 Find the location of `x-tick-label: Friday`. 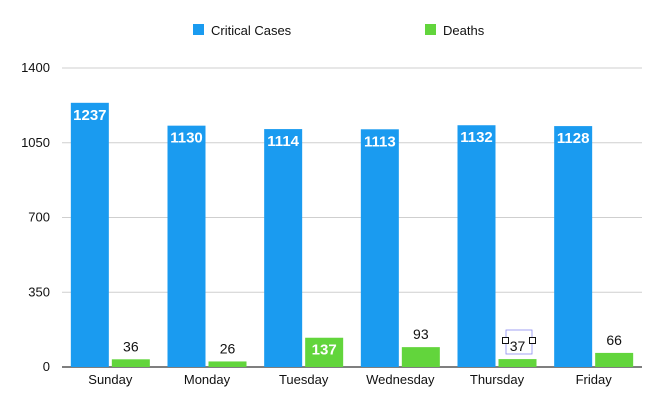

x-tick-label: Friday is located at coordinates (594, 379).